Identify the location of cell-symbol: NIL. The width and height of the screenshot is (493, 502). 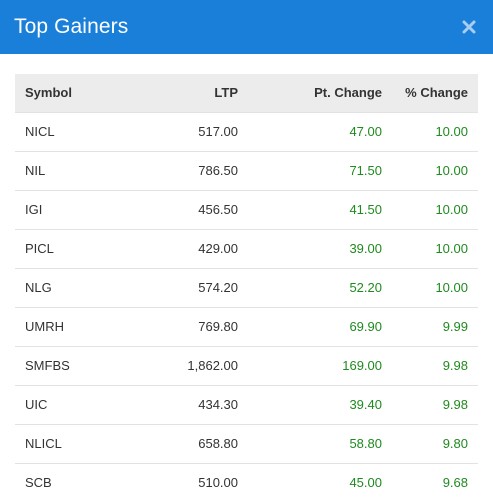
(35, 170).